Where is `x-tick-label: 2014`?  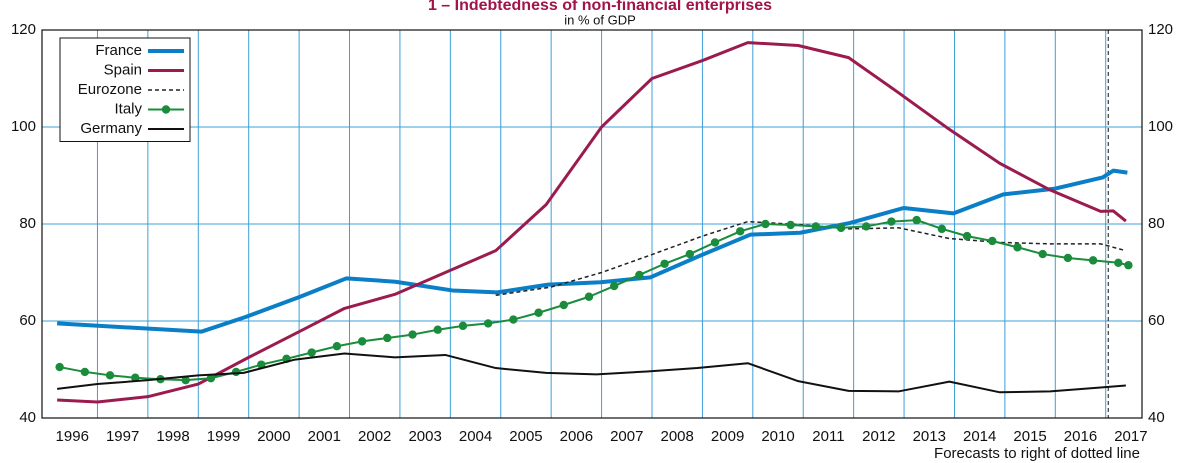
x-tick-label: 2014 is located at coordinates (979, 436).